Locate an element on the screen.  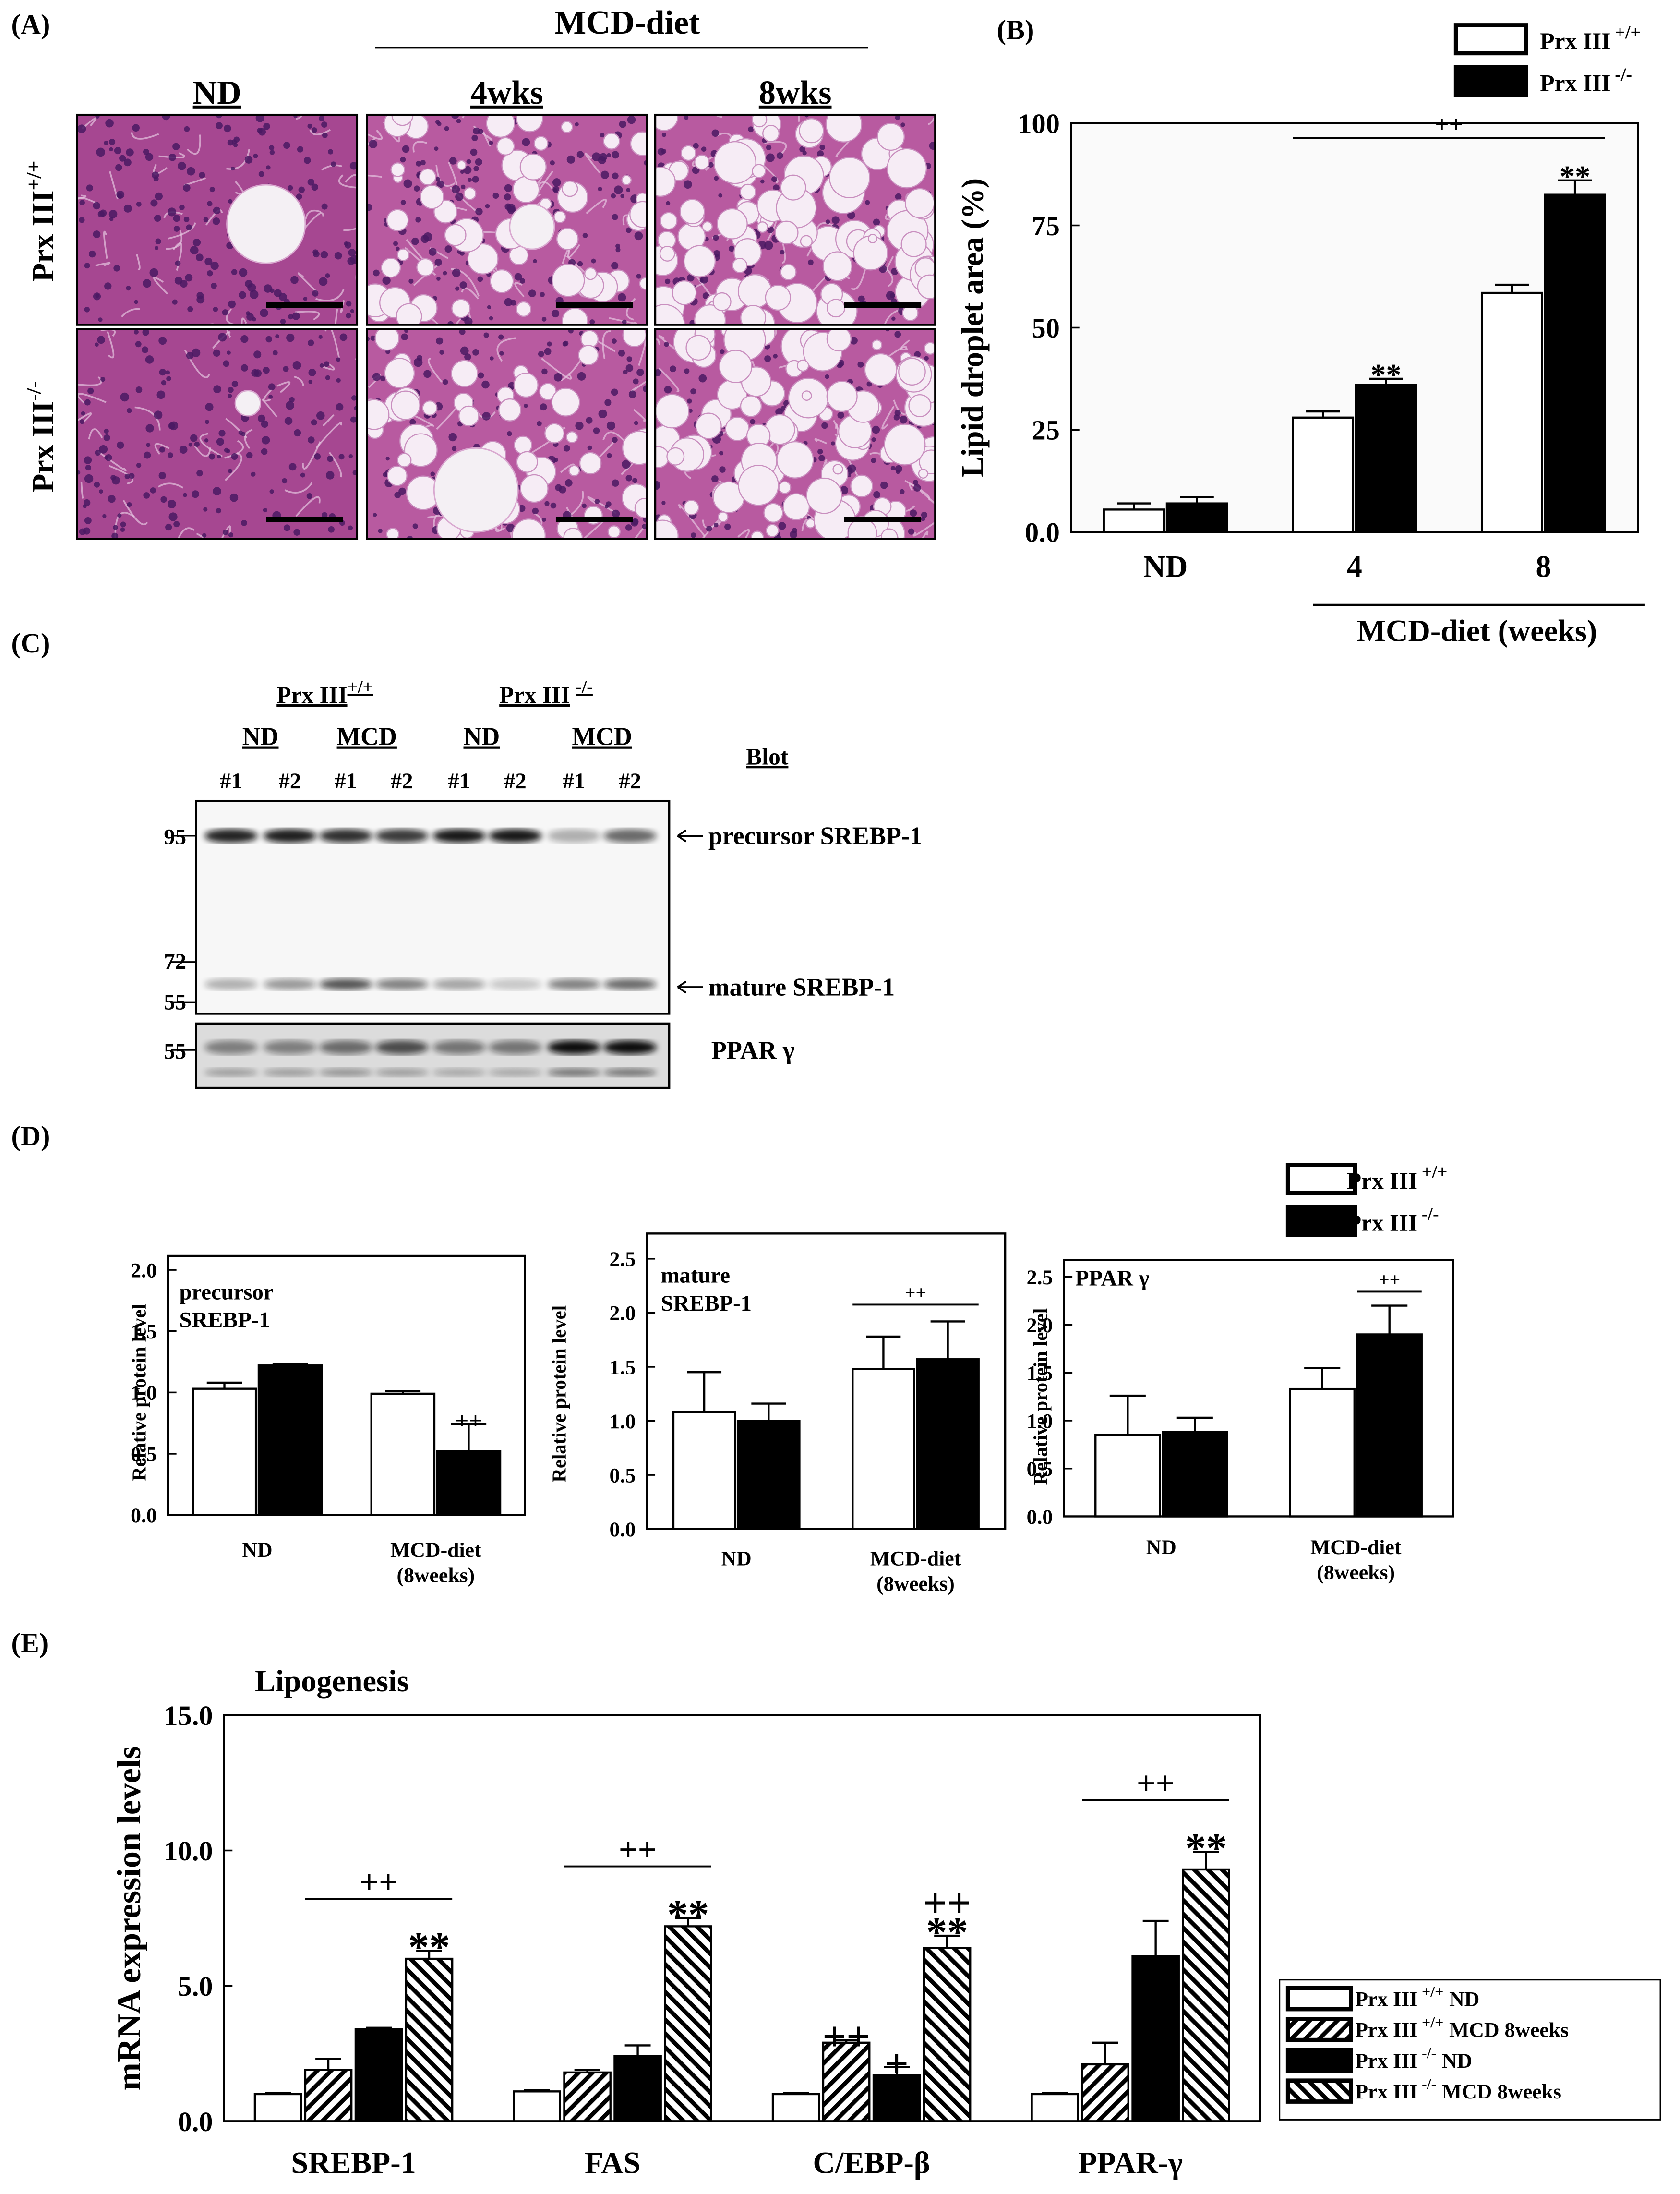
significance-label: ** is located at coordinates (1385, 375).